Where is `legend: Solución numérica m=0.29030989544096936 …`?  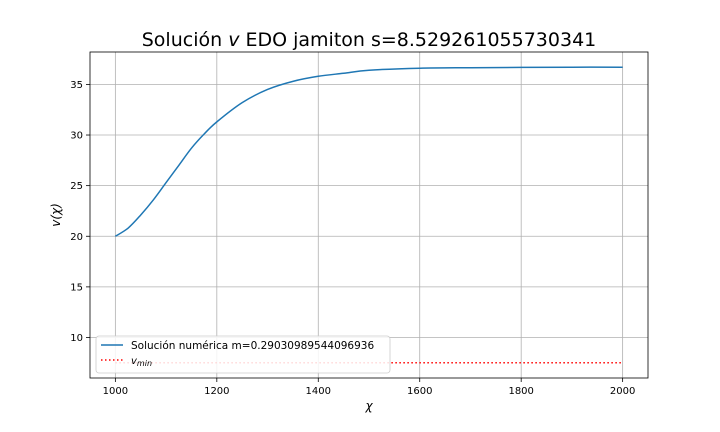 legend: Solución numérica m=0.29030989544096936 … is located at coordinates (243, 354).